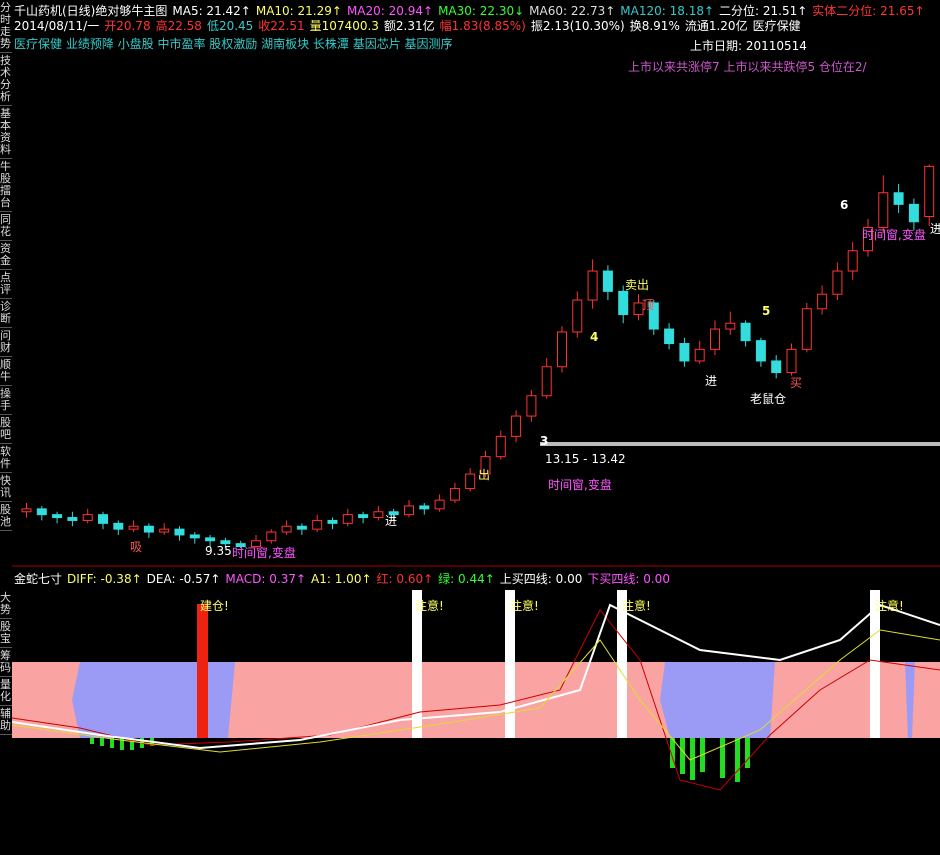 The width and height of the screenshot is (940, 855). I want to click on header-item: MA5: 21.42↑, so click(211, 11).